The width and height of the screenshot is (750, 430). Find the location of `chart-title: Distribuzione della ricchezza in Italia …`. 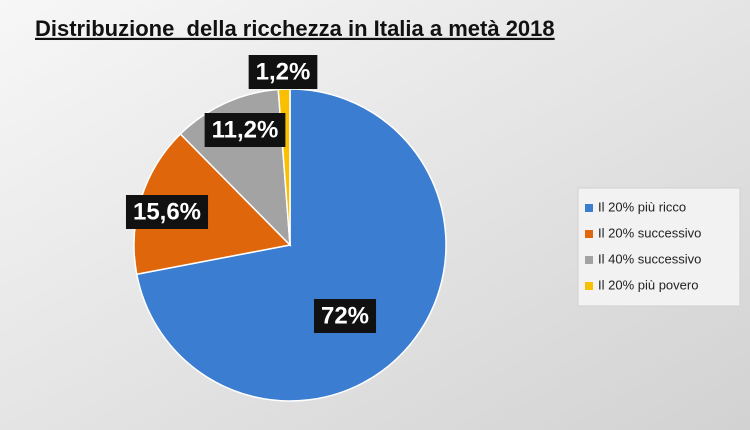

chart-title: Distribuzione della ricchezza in Italia … is located at coordinates (295, 28).